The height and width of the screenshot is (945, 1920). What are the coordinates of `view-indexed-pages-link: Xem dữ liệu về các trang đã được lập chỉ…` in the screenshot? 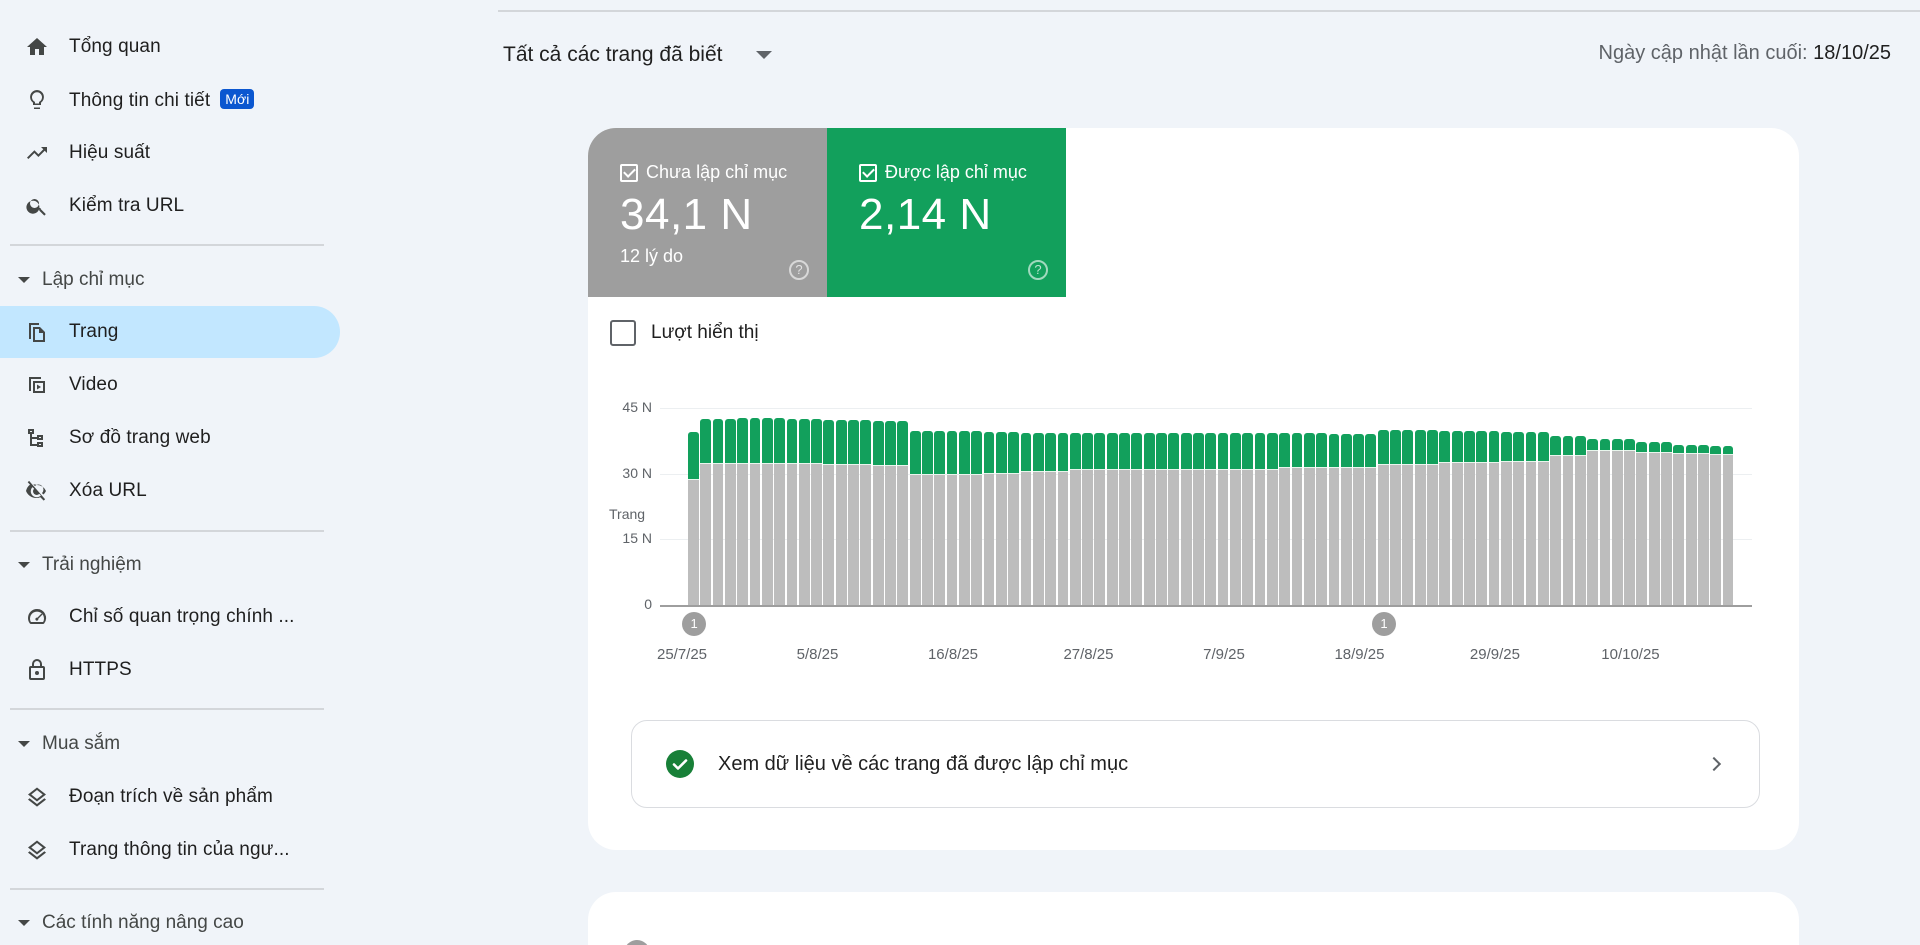 It's located at (1195, 764).